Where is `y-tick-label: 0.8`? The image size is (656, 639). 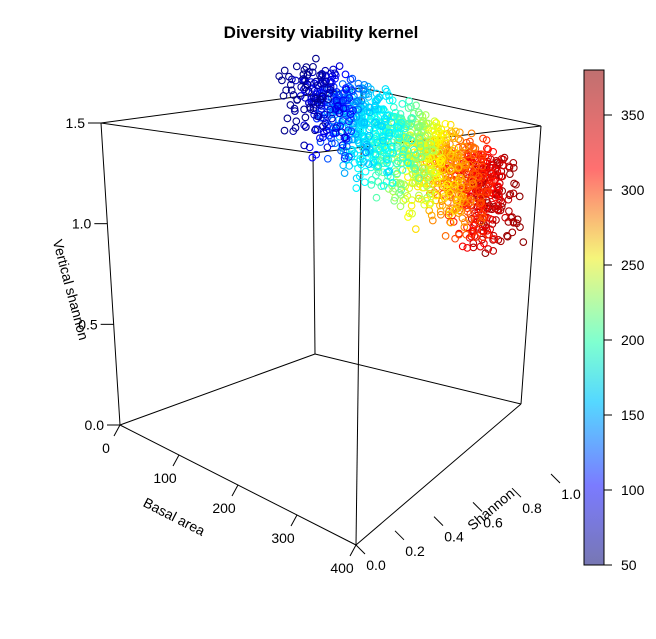
y-tick-label: 0.8 is located at coordinates (532, 508).